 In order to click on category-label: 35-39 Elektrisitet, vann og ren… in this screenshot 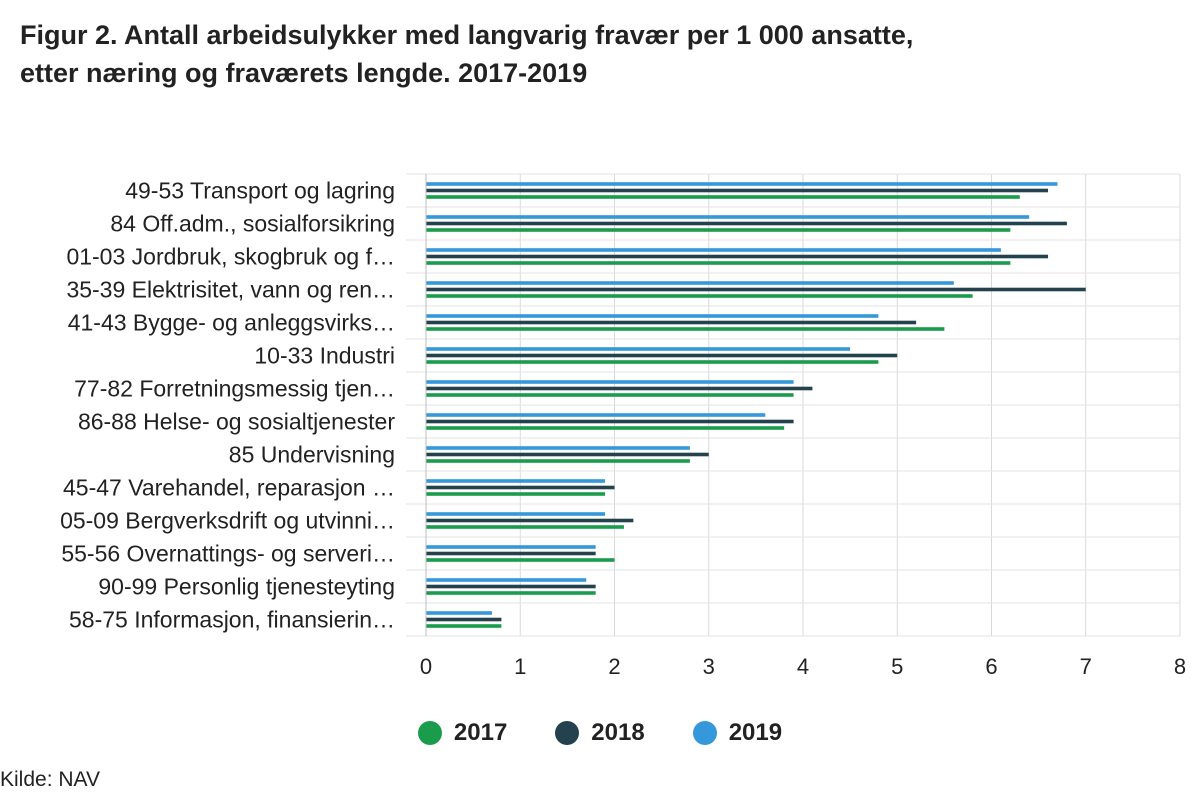, I will do `click(230, 290)`.